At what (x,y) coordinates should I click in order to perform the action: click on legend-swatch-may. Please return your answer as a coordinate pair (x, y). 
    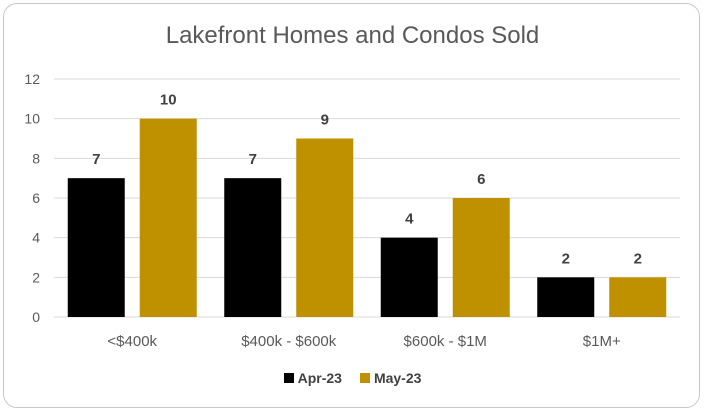
    Looking at the image, I should click on (364, 378).